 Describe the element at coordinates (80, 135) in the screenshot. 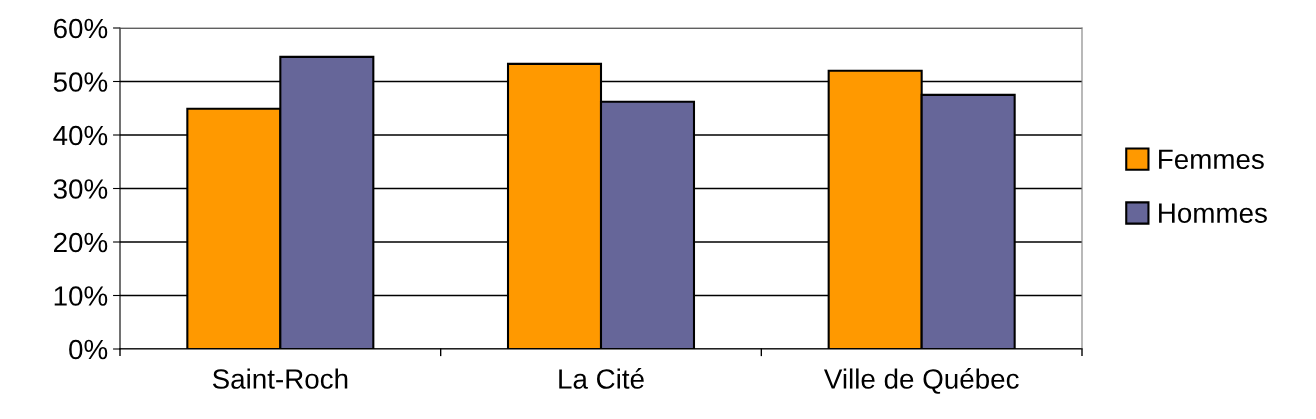

I see `y-tick-label: 40%` at that location.